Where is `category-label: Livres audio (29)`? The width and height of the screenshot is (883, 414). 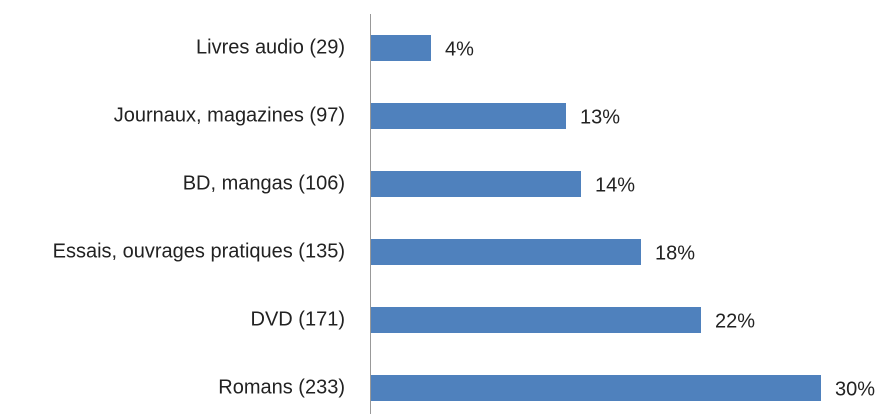
category-label: Livres audio (29) is located at coordinates (270, 47).